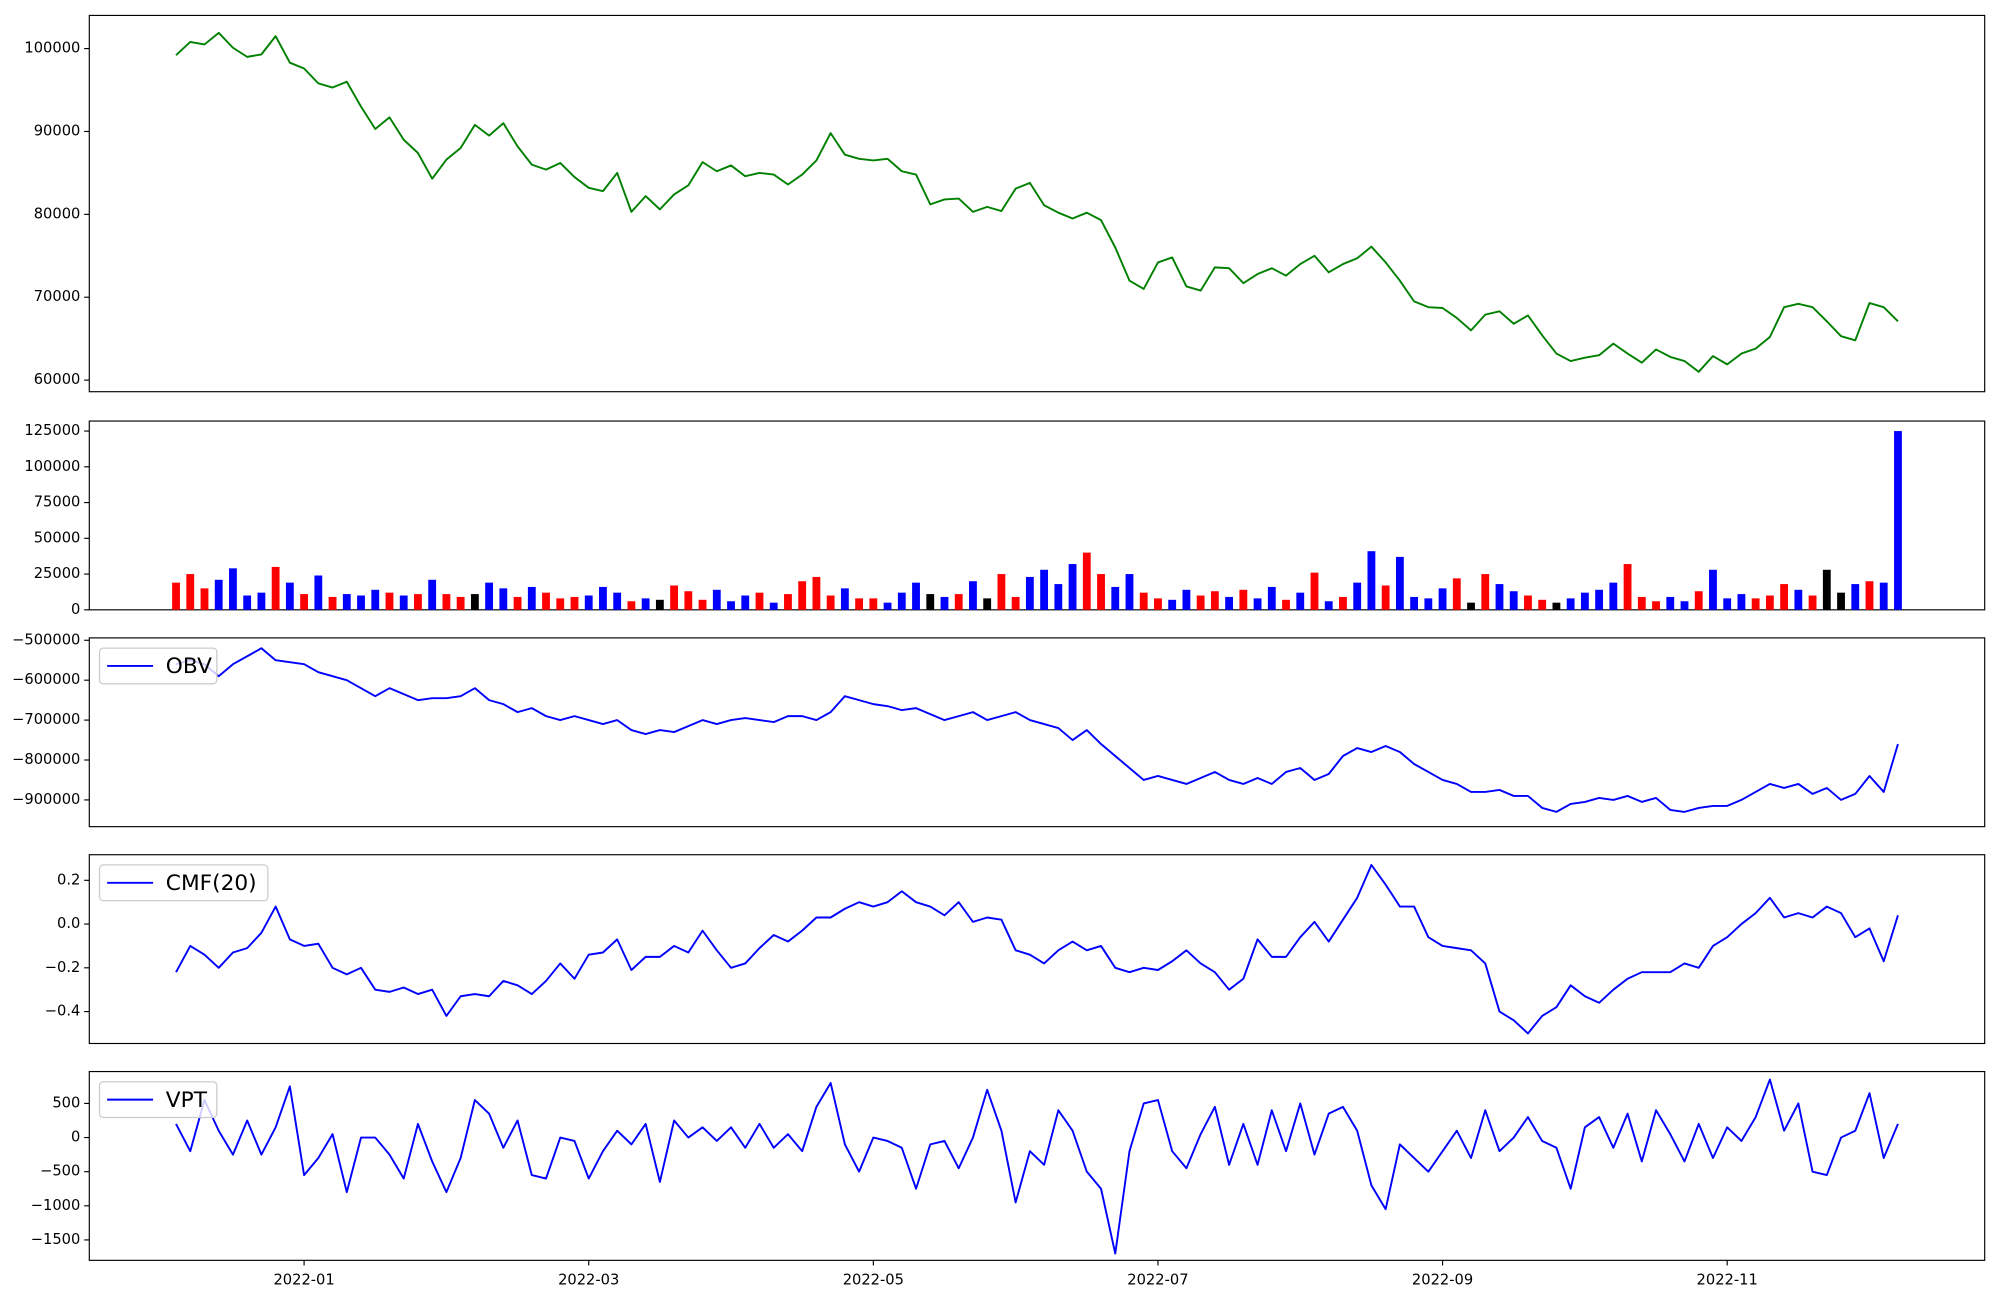  I want to click on legend-label: OBV, so click(189, 666).